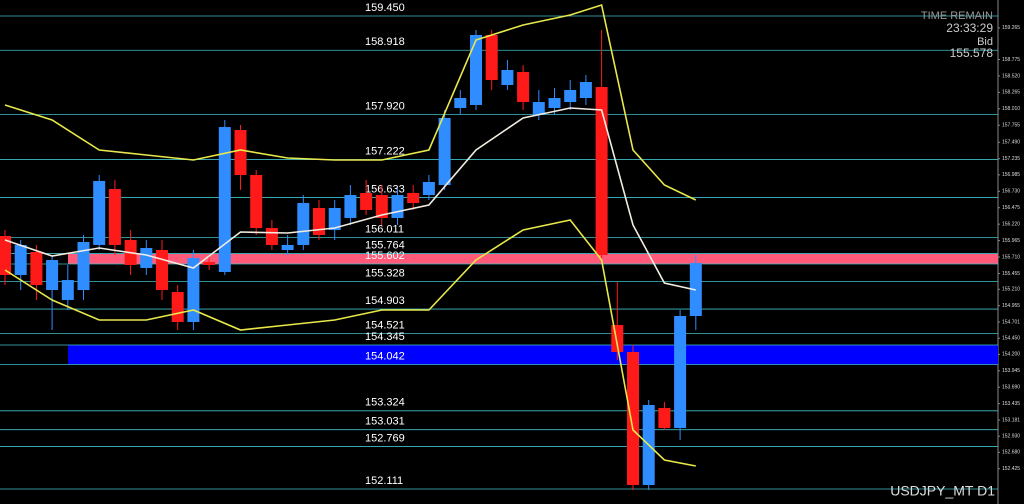  I want to click on symbol: USDJPY_MT D1, so click(942, 491).